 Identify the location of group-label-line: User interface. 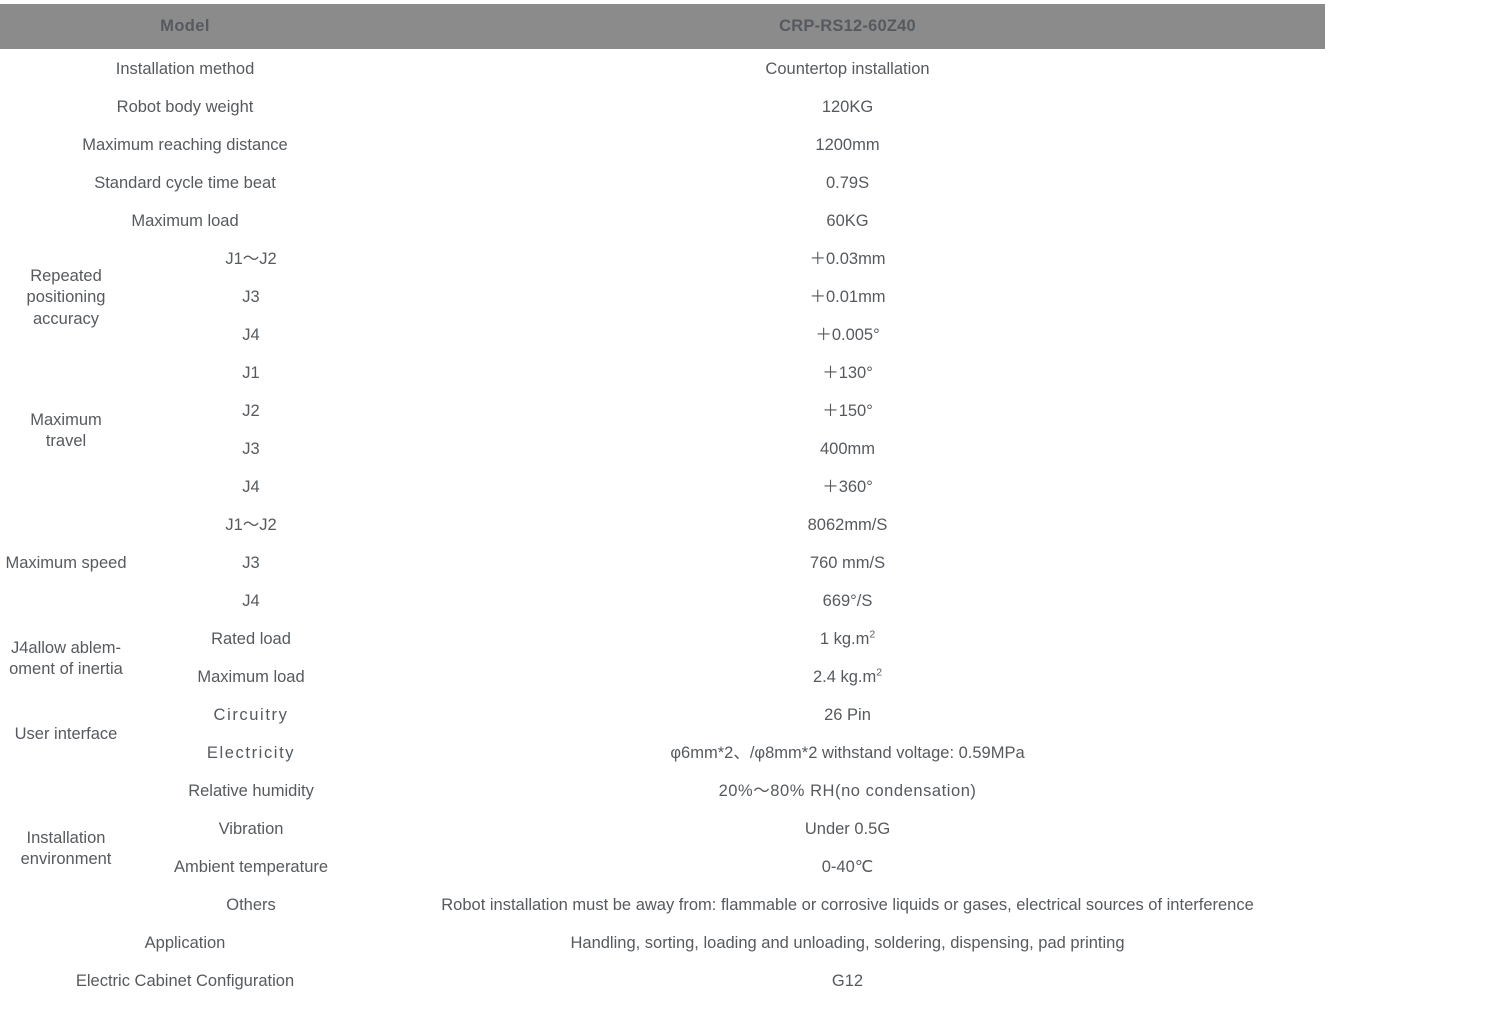
(66, 734).